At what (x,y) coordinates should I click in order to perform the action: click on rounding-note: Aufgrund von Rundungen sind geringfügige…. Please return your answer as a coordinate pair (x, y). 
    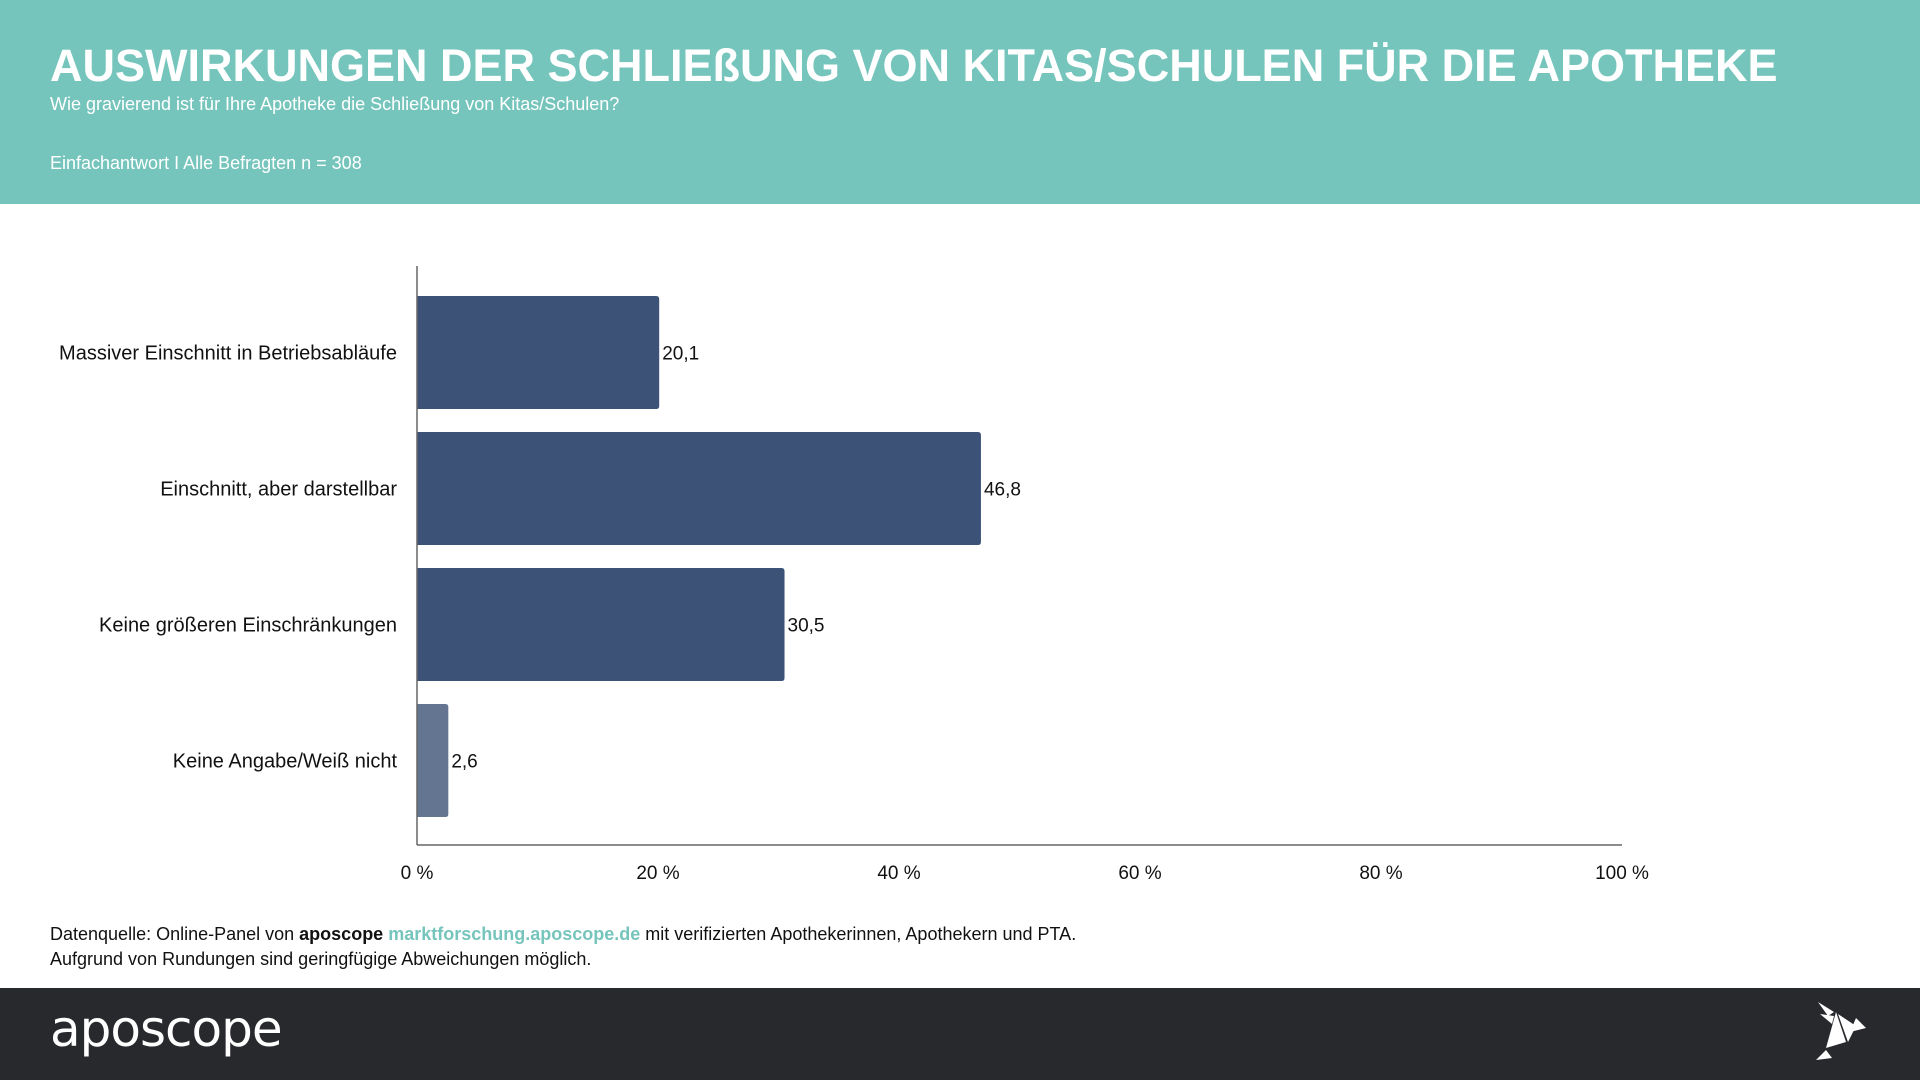
    Looking at the image, I should click on (321, 959).